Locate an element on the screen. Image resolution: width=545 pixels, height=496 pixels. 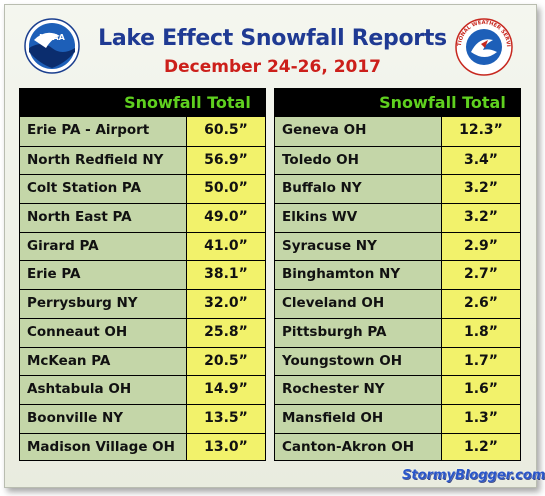
page-subtitle: December 24-26, 2017 is located at coordinates (272, 67).